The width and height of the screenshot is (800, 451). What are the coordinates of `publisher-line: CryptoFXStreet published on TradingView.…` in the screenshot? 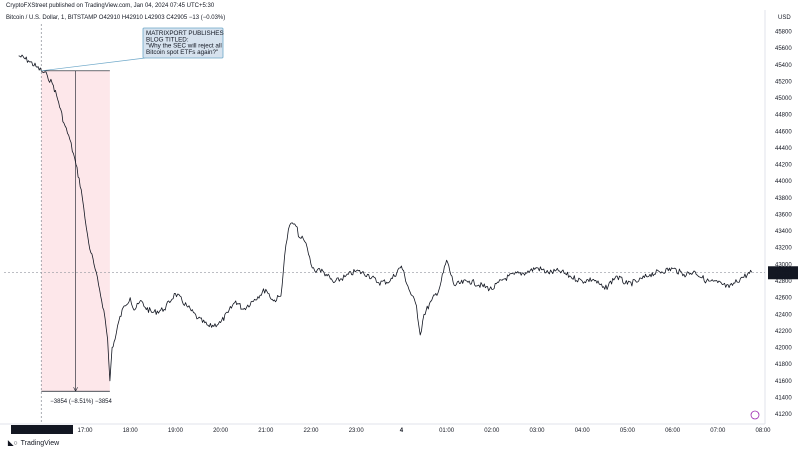 It's located at (110, 6).